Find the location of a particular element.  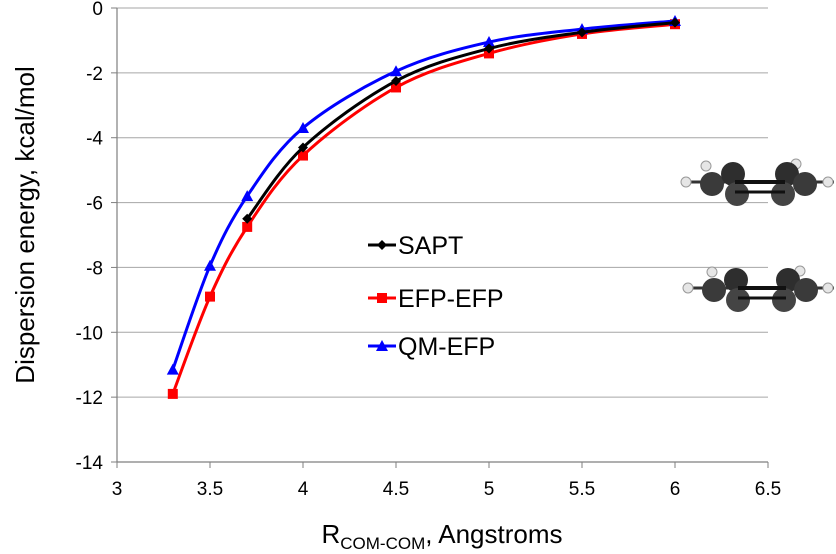

benzene-bottom-icon is located at coordinates (758, 288).